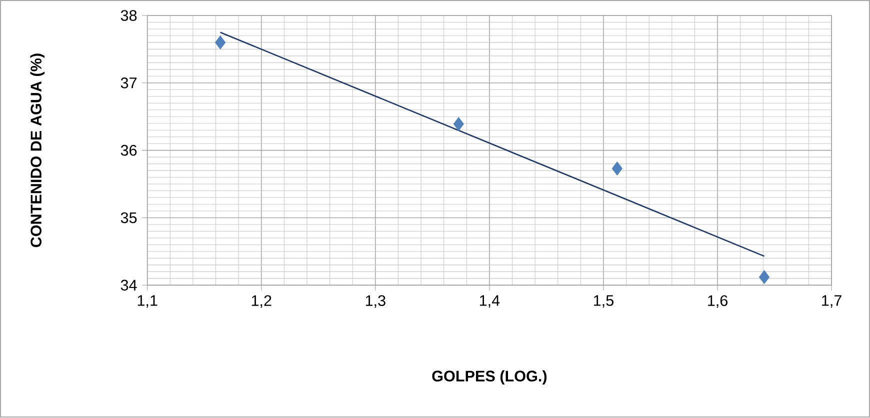  Describe the element at coordinates (128, 83) in the screenshot. I see `y-tick-label: 37` at that location.